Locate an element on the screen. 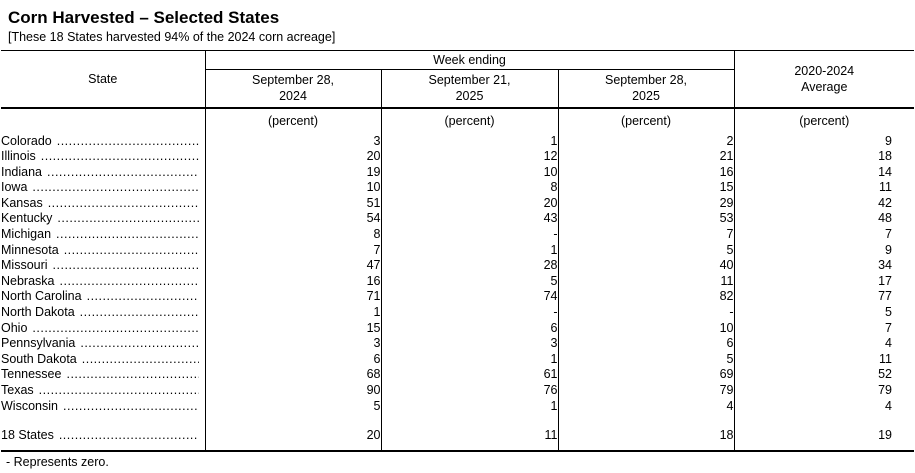 Image resolution: width=915 pixels, height=473 pixels. table-row: Iowa 10 8 15 11 is located at coordinates (457, 188).